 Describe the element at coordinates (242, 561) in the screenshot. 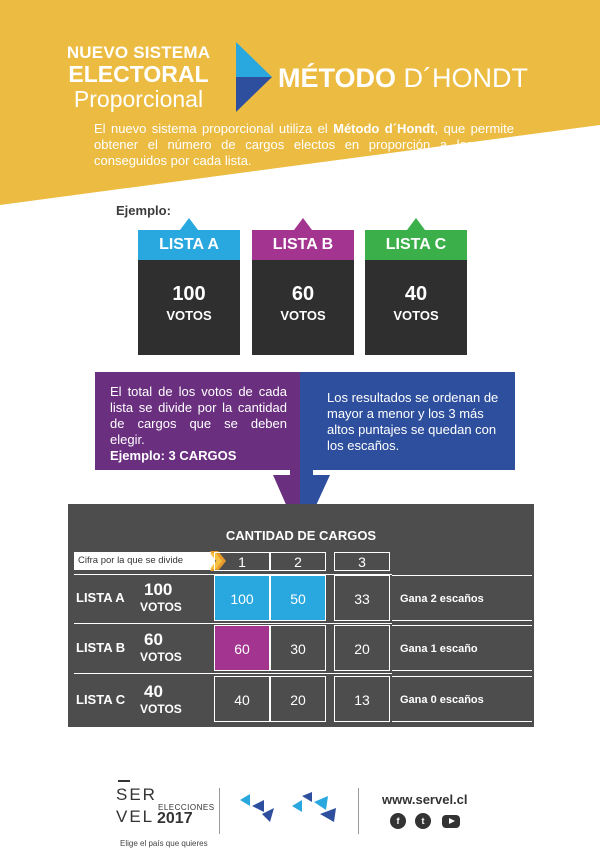

I see `column-header-1: 1` at that location.